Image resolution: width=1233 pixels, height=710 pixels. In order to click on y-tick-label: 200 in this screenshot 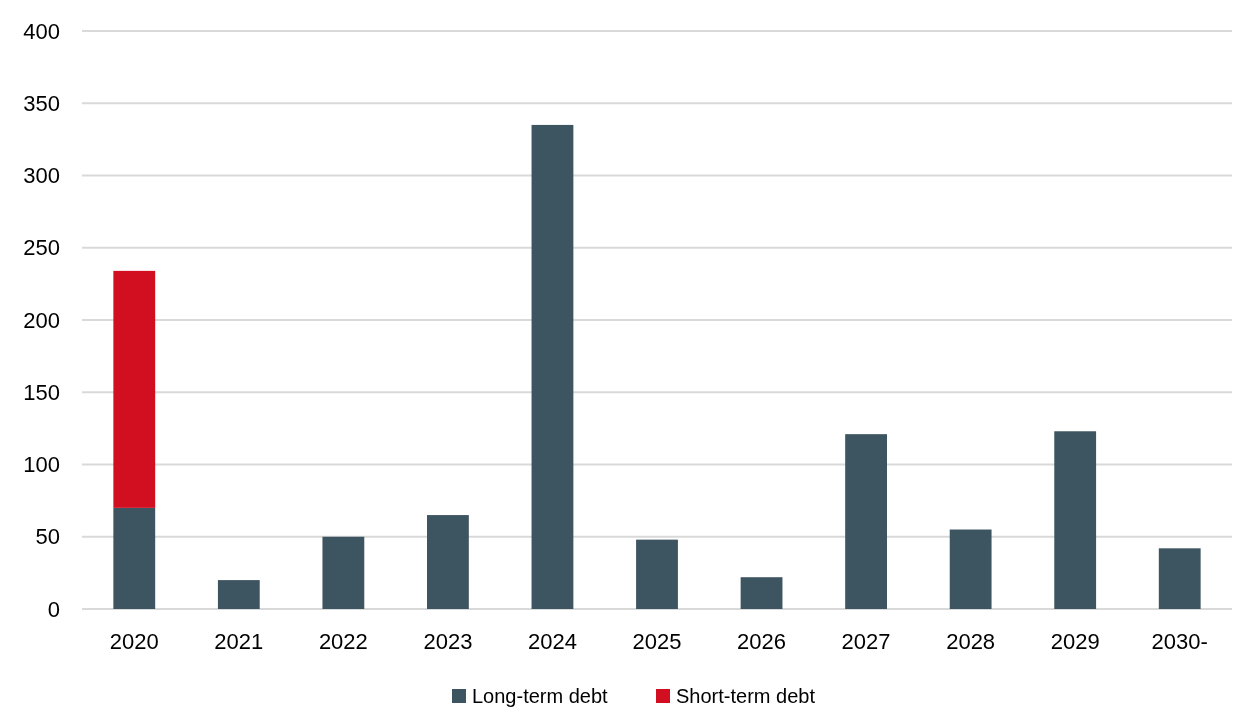, I will do `click(41, 320)`.